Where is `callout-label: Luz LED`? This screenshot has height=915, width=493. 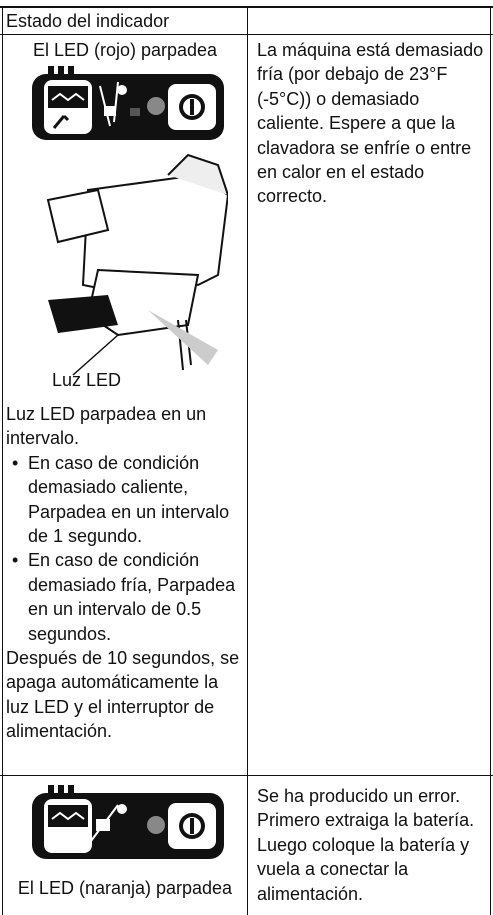
callout-label: Luz LED is located at coordinates (87, 380).